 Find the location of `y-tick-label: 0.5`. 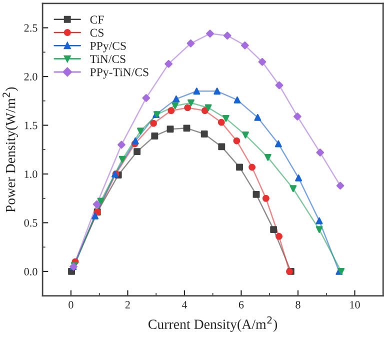

y-tick-label: 0.5 is located at coordinates (31, 223).